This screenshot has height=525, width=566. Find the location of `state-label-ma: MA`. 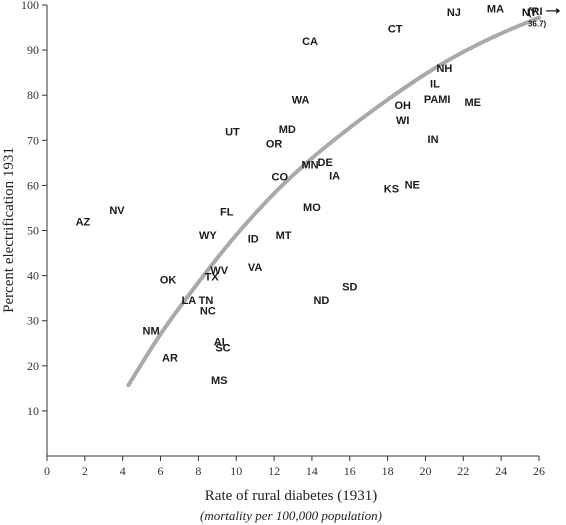

state-label-ma: MA is located at coordinates (495, 10).